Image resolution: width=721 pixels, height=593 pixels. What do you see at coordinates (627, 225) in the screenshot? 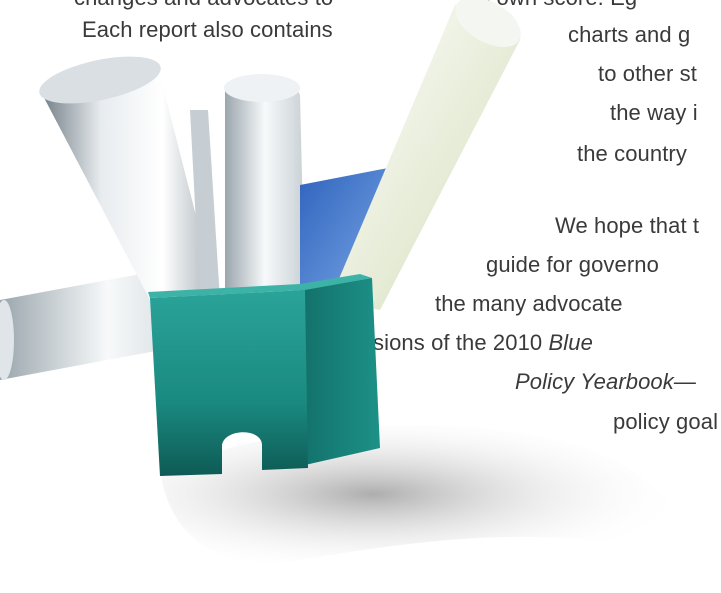
I see `right-text-para2-line-1: We hope that t` at bounding box center [627, 225].